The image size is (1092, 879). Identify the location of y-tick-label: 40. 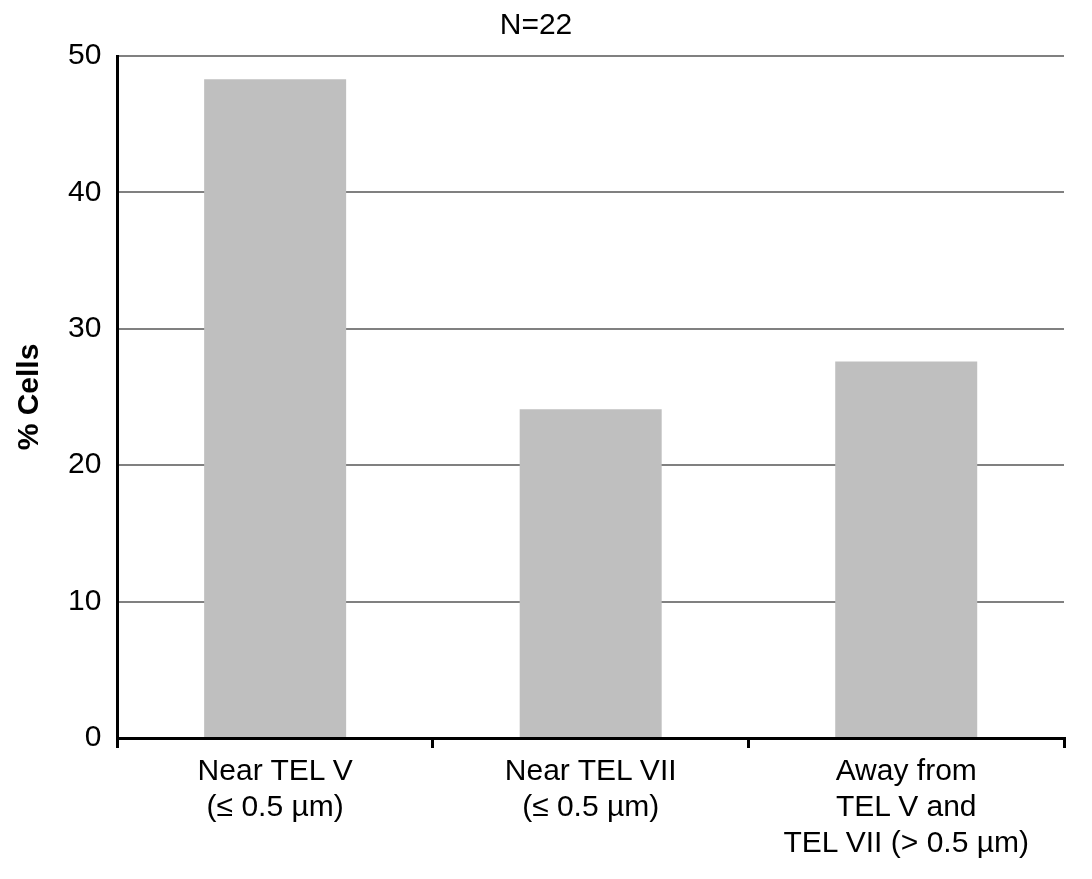
(84, 190).